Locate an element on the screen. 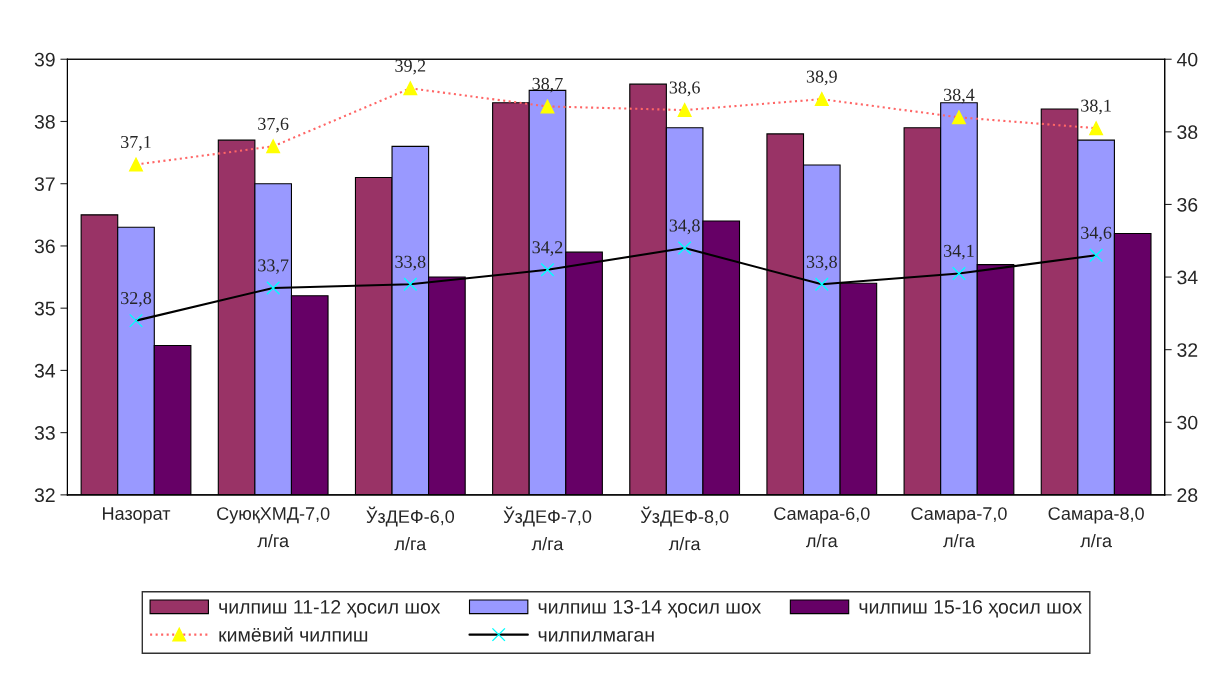  legend-label: чилпиш 11-12 ҳосил шох is located at coordinates (330, 609).